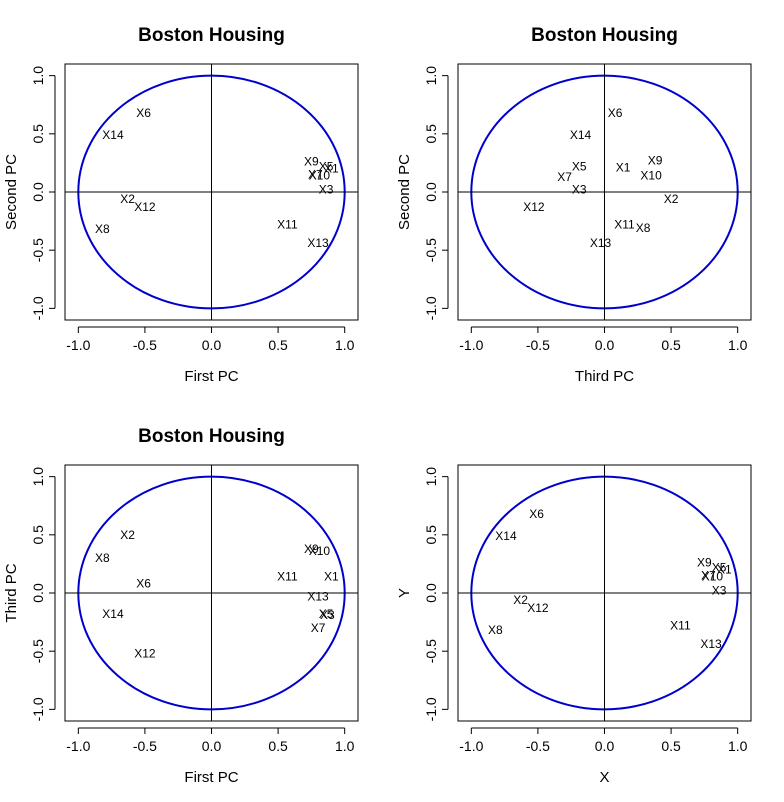 The height and width of the screenshot is (802, 784). I want to click on x-axis-label: X, so click(604, 777).